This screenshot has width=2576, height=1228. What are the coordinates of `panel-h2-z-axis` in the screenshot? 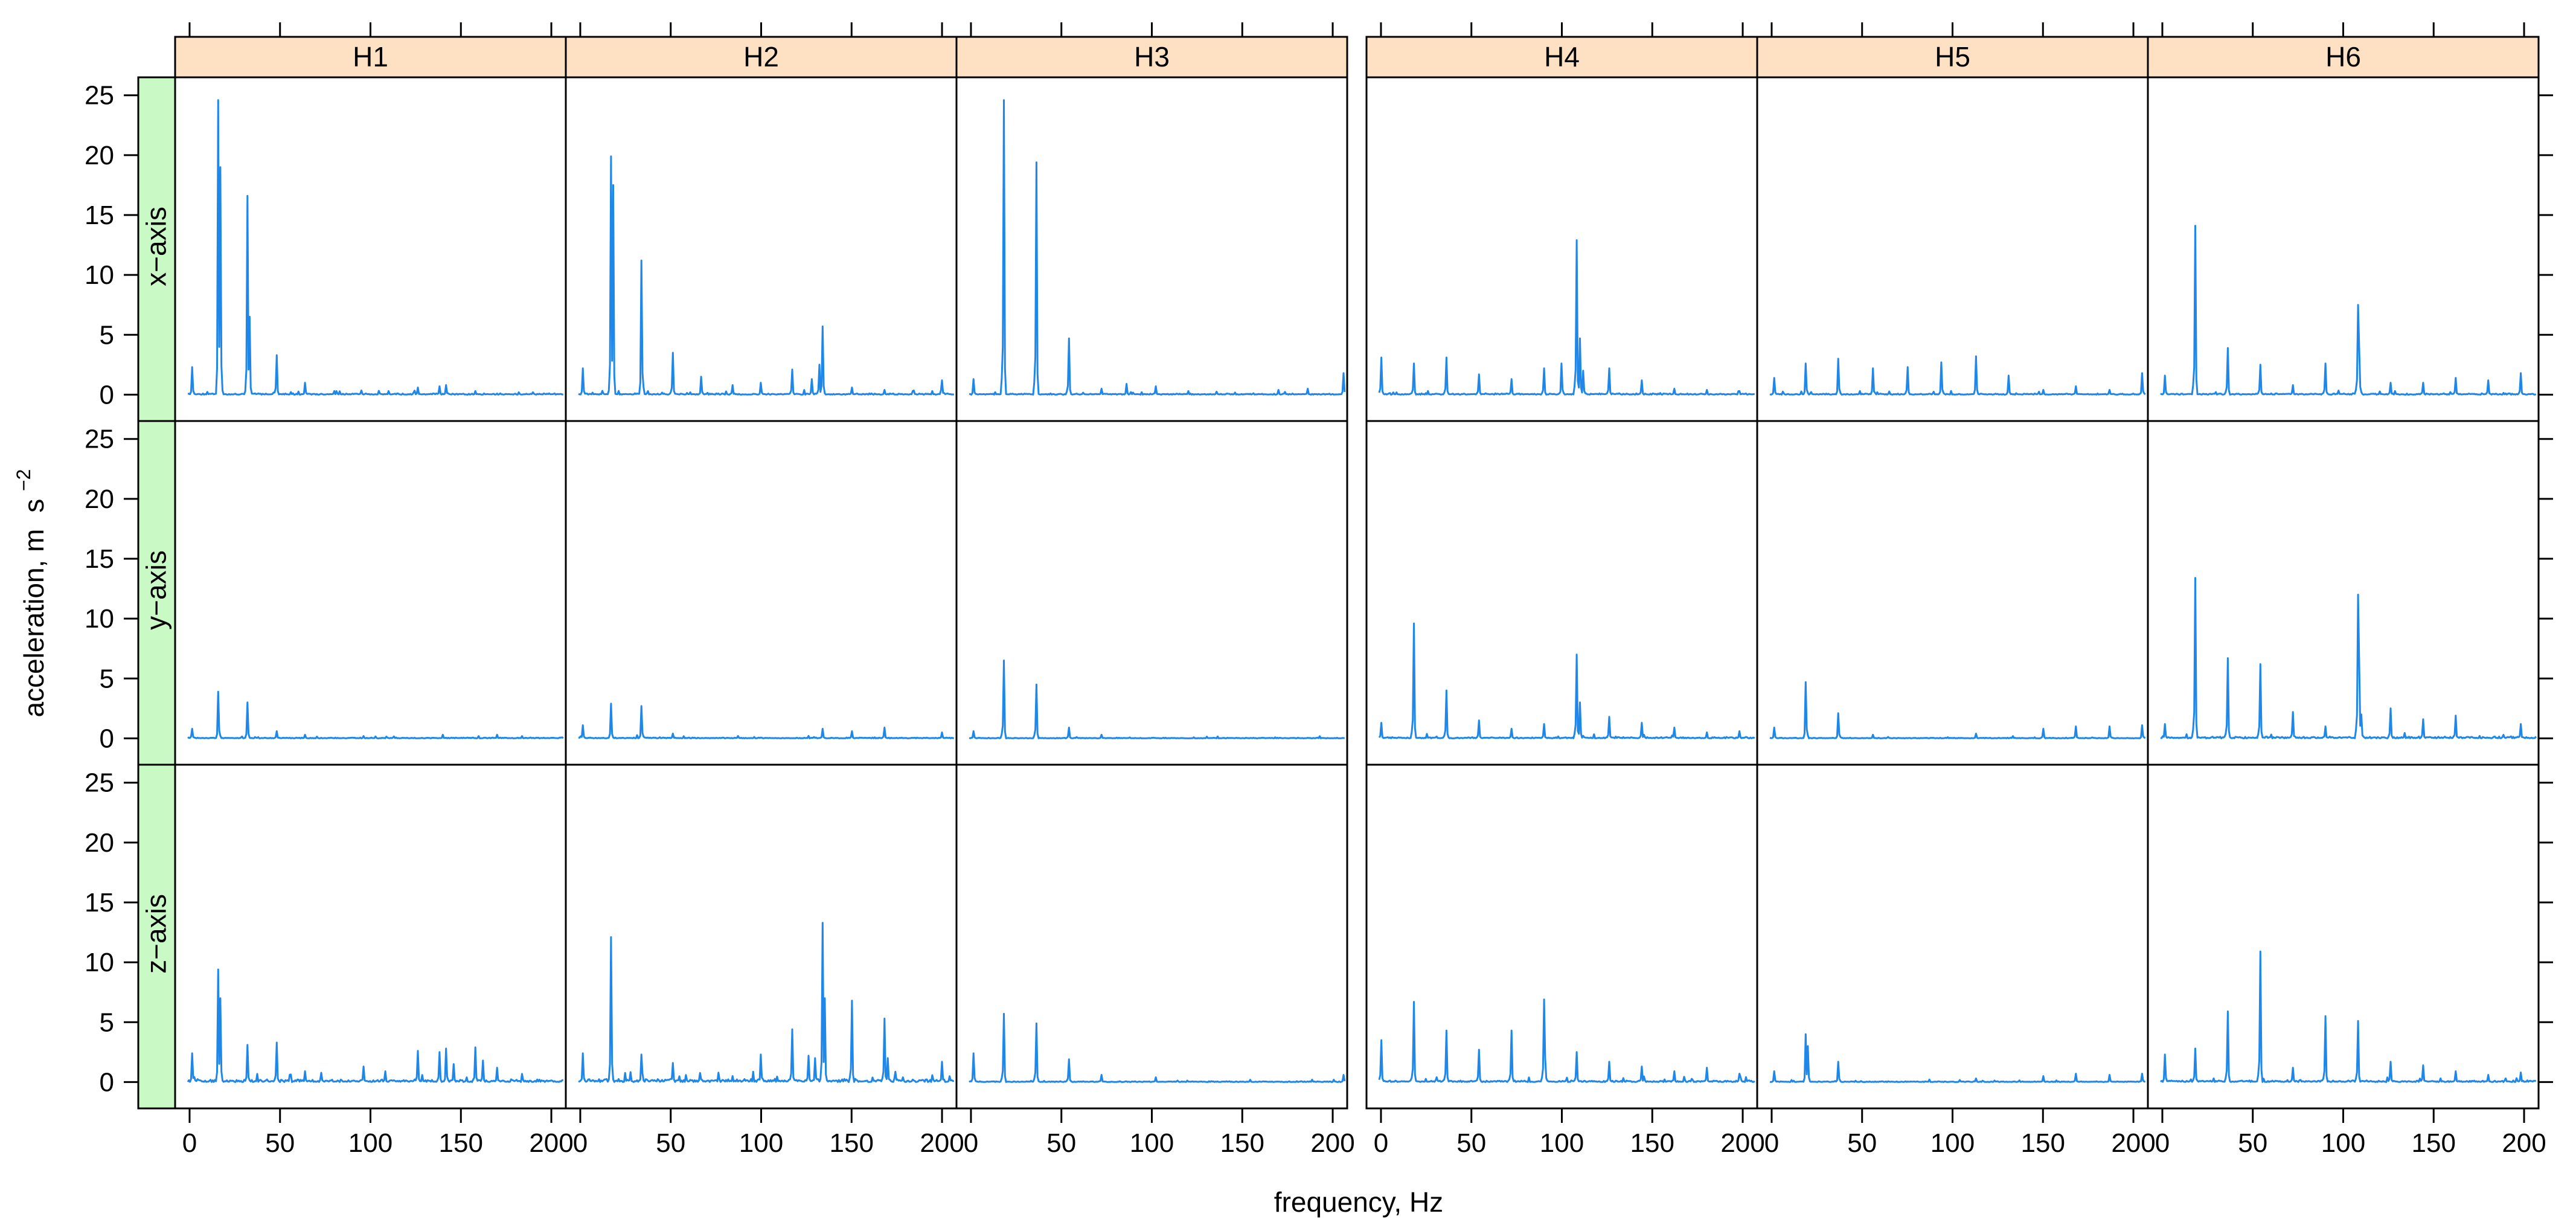 It's located at (761, 936).